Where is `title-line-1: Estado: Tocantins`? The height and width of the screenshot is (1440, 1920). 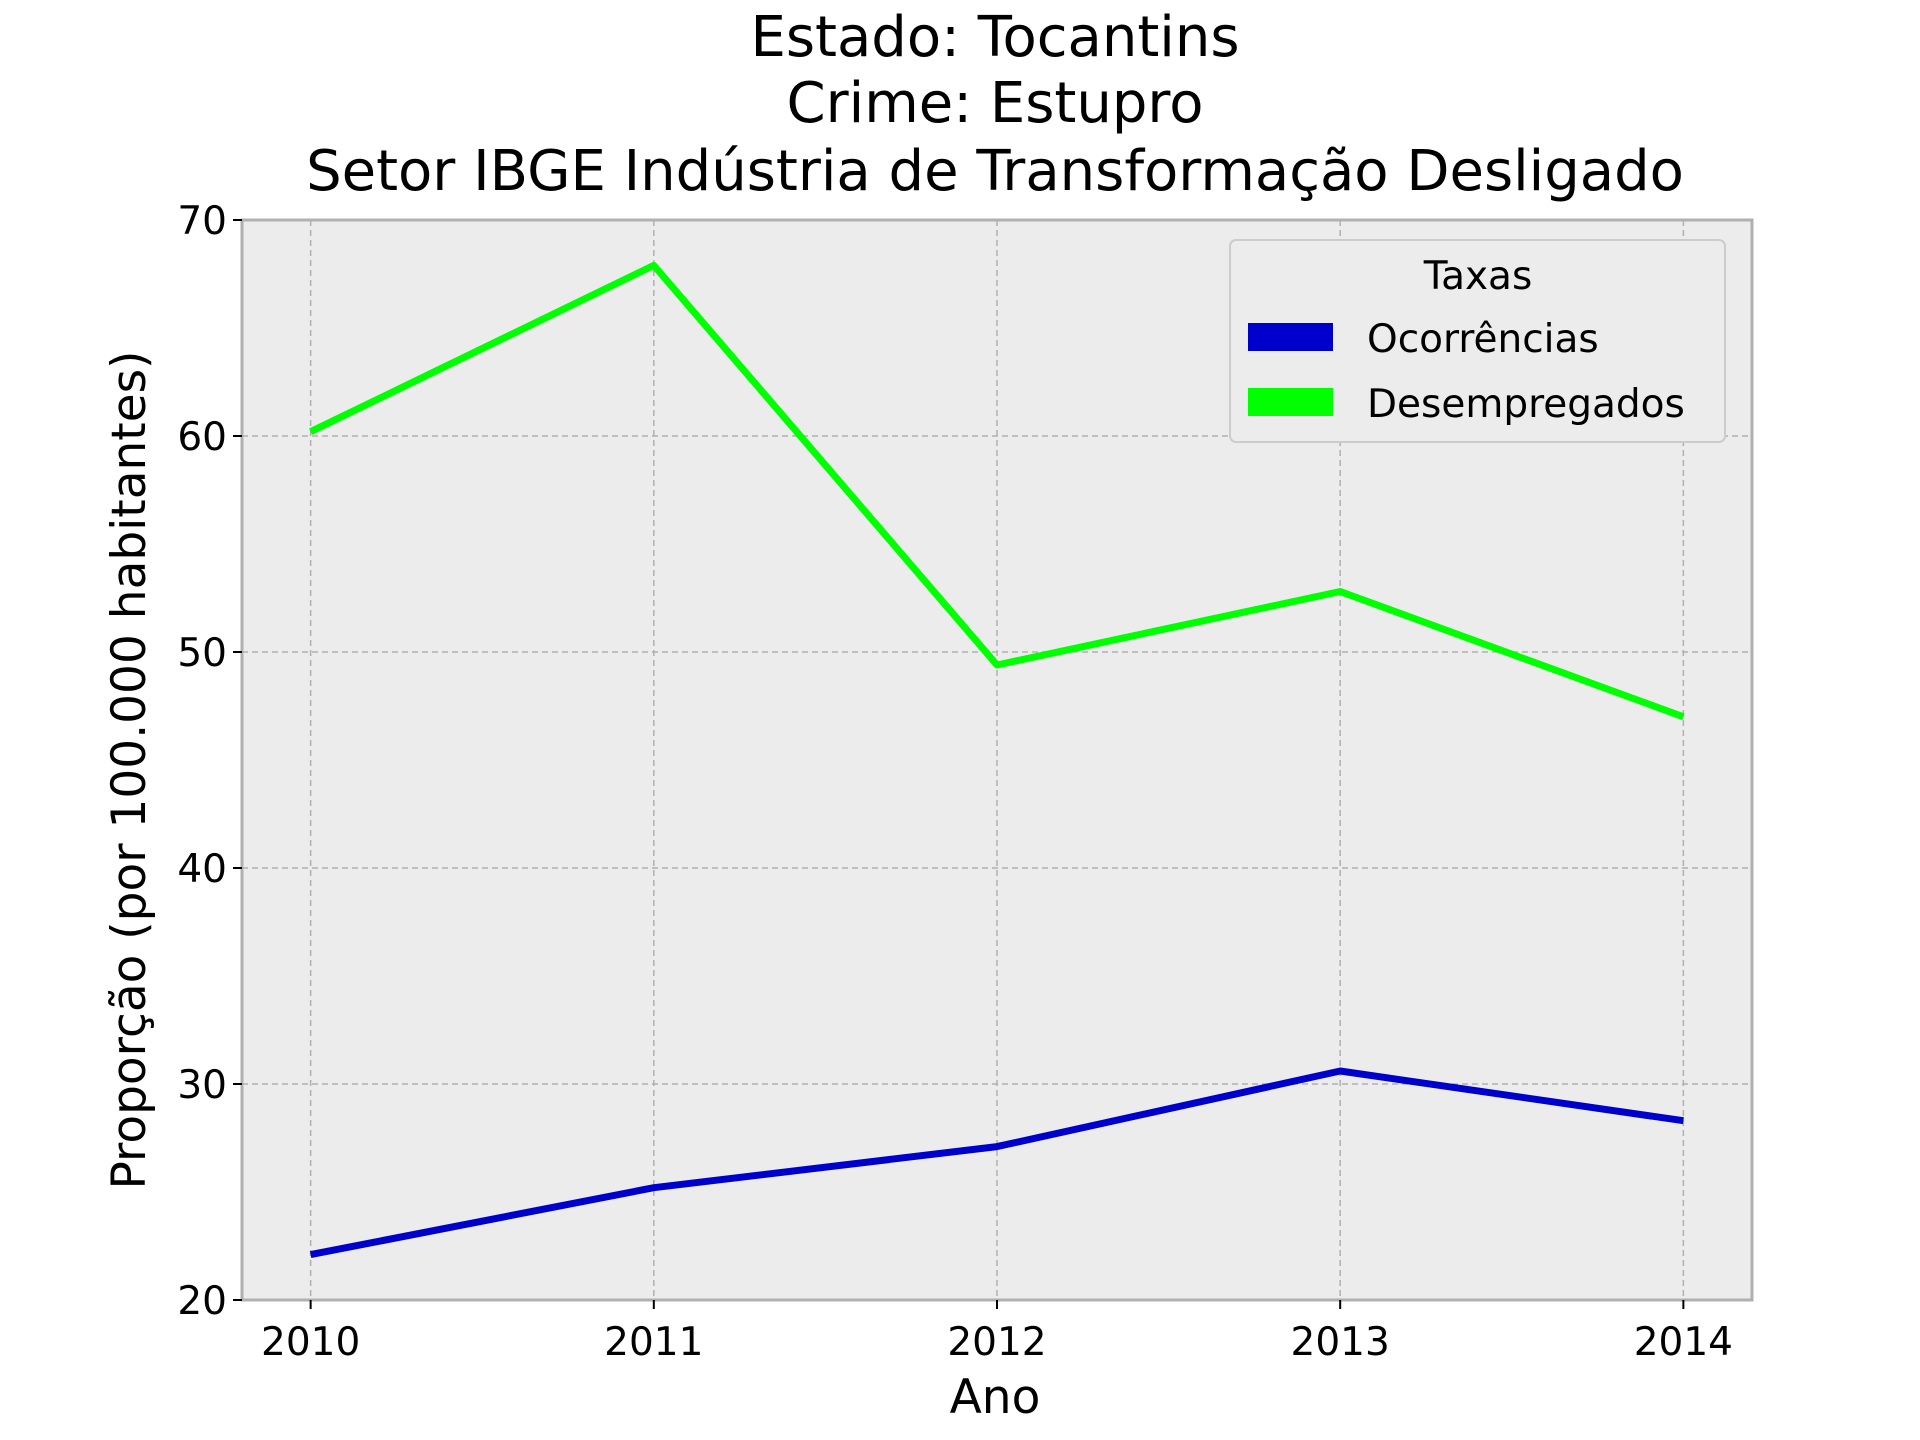 title-line-1: Estado: Tocantins is located at coordinates (994, 37).